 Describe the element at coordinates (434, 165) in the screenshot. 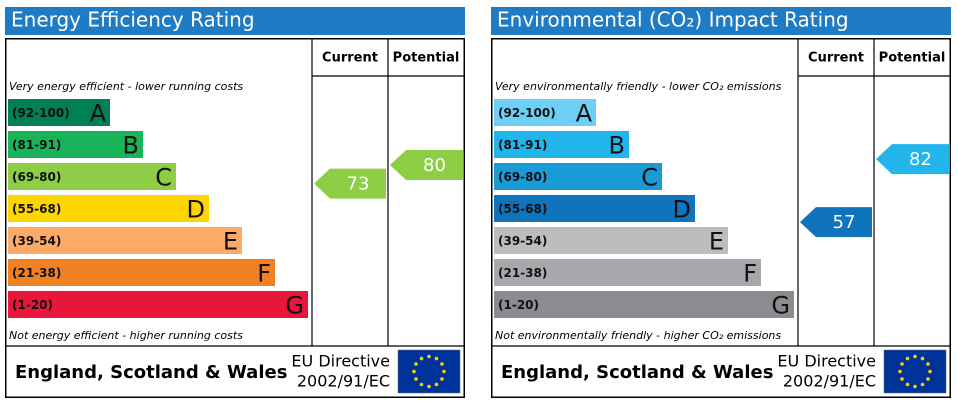

I see `rating-value: 80` at that location.